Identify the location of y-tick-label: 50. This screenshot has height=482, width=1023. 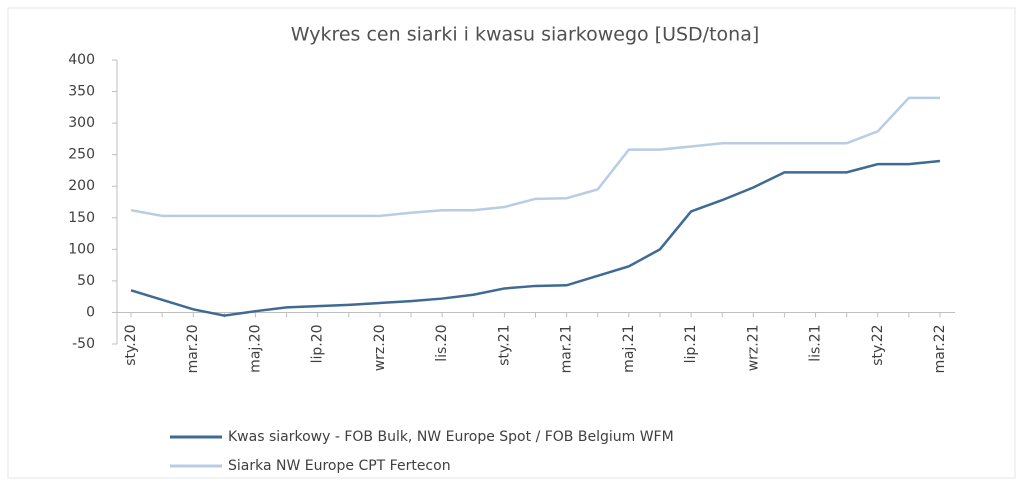
(86, 281).